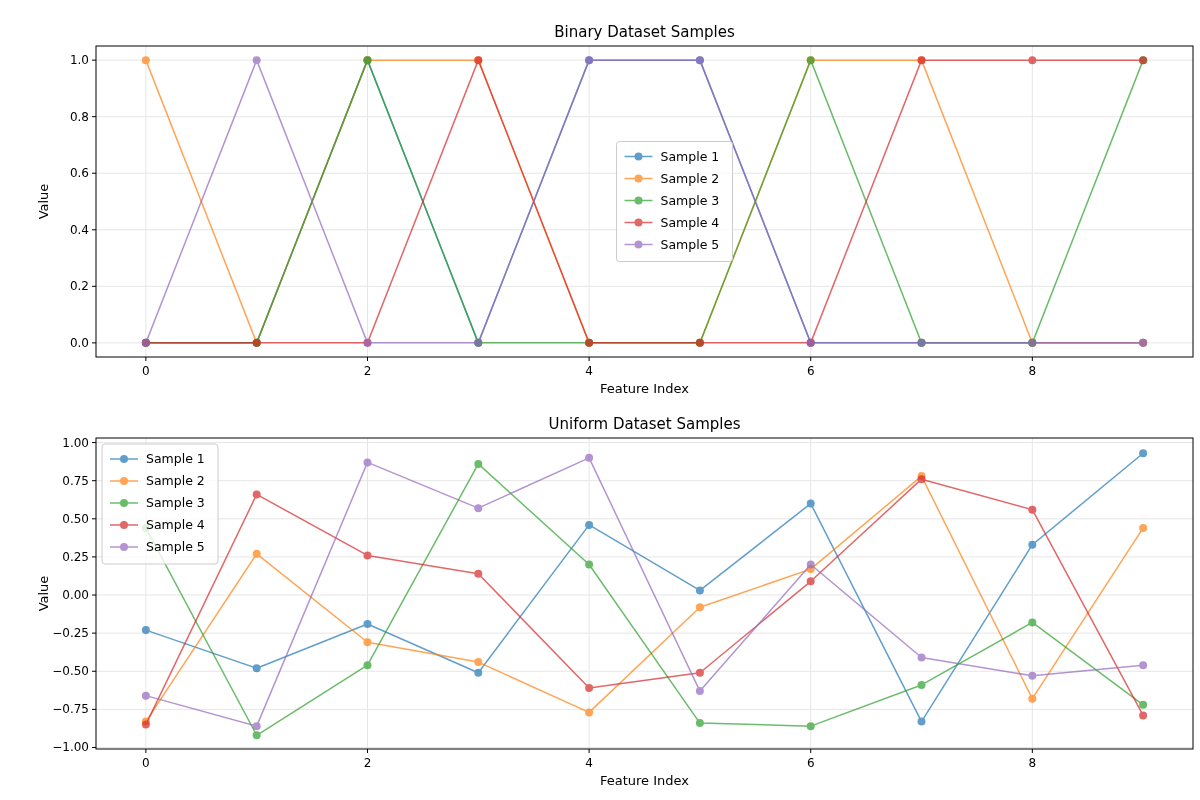  What do you see at coordinates (75, 518) in the screenshot?
I see `y-tick-label: 0.50` at bounding box center [75, 518].